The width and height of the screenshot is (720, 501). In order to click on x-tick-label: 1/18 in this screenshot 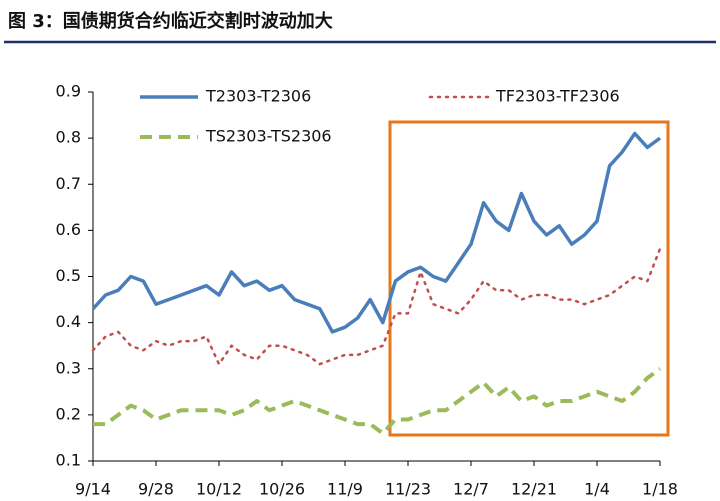, I will do `click(660, 489)`.